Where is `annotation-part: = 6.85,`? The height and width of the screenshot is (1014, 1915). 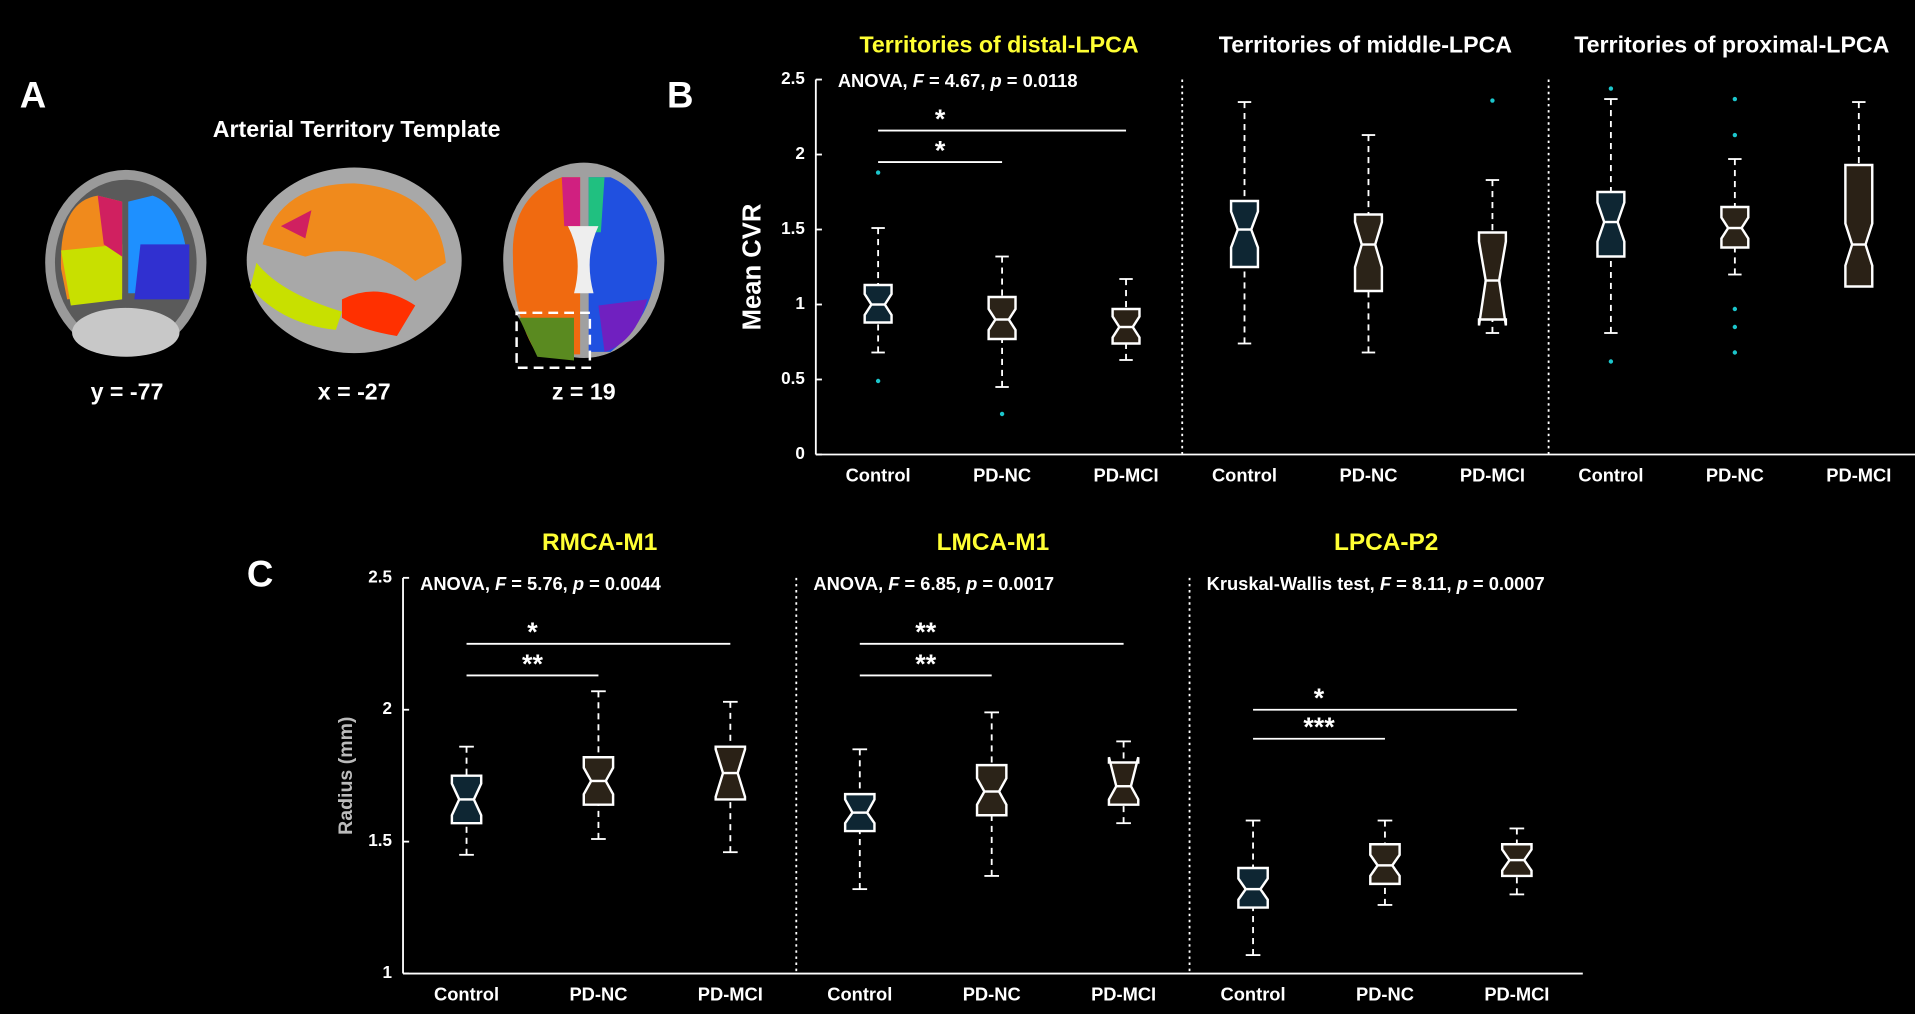 annotation-part: = 6.85, is located at coordinates (932, 583).